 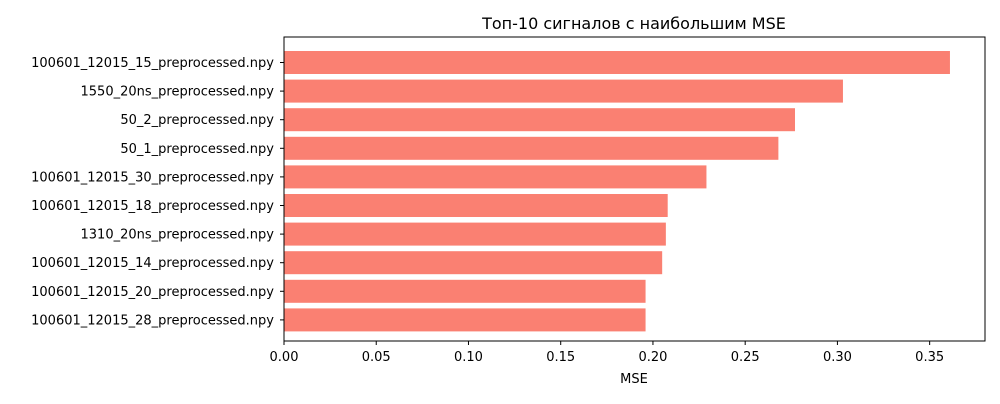 I want to click on x-axis-ticks: 0.00 0.05 0.10 0.15 0.20 0.25 0.30 0.35, so click(x=607, y=353).